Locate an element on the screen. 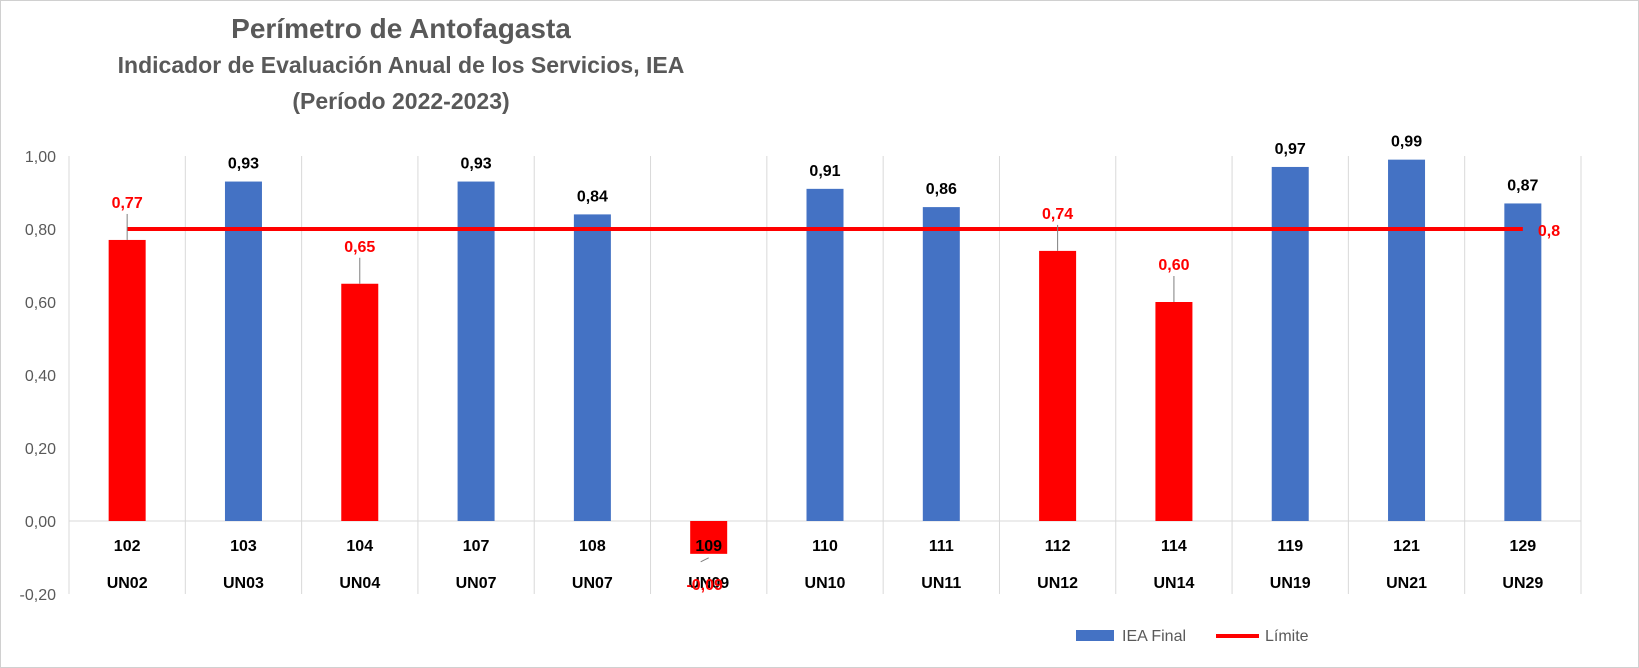  x-tick-label: 109 is located at coordinates (708, 546).